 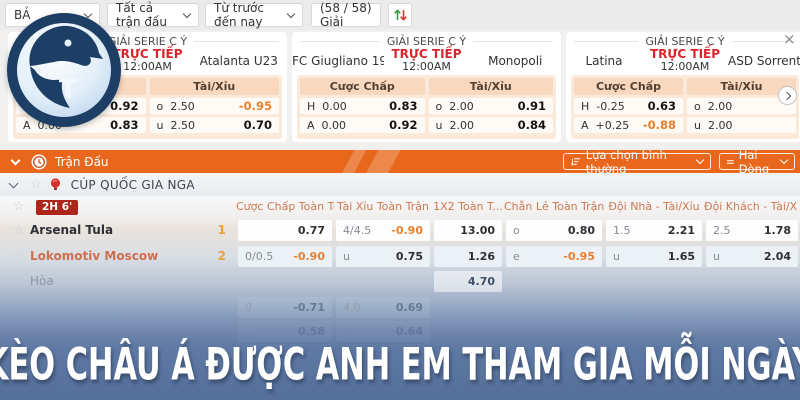 I want to click on section-title: Trận Đấu, so click(x=82, y=161).